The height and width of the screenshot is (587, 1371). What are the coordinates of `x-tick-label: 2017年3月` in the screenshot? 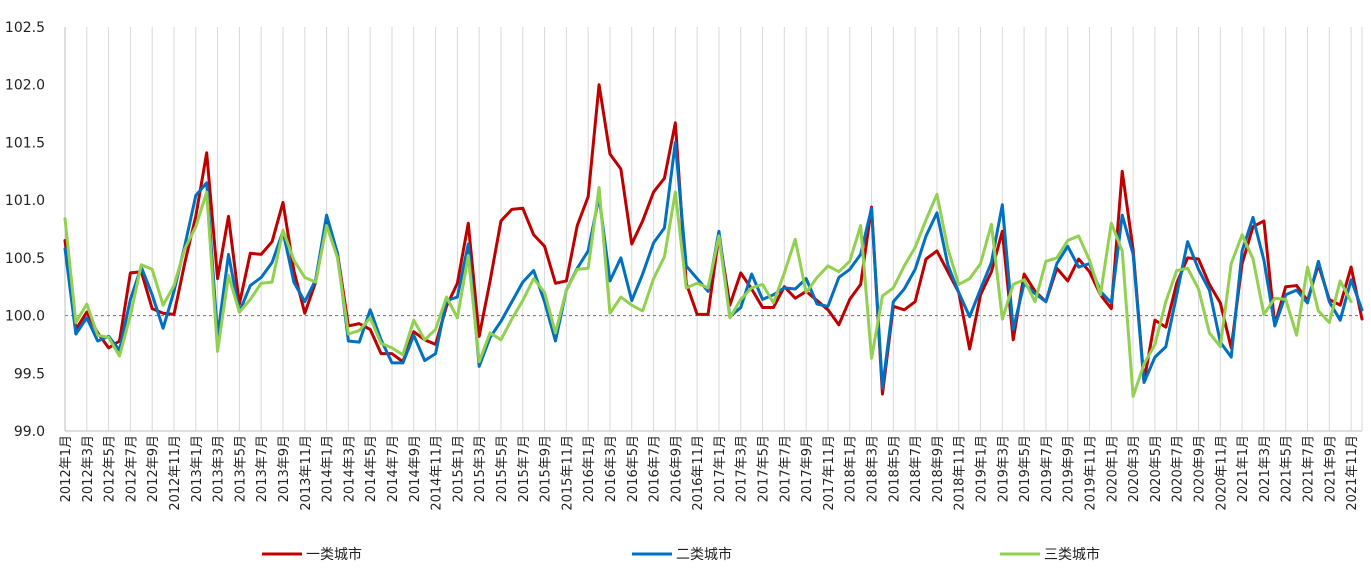 It's located at (742, 468).